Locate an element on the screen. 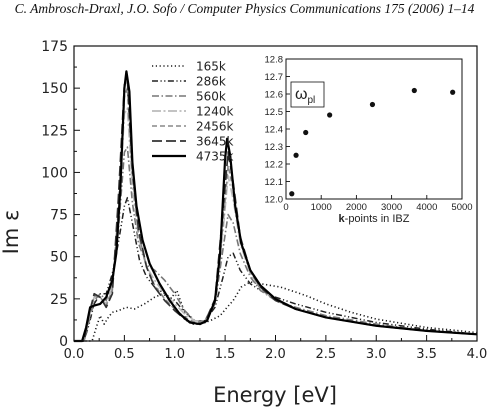 This screenshot has width=489, height=413. inset-title-box is located at coordinates (307, 94).